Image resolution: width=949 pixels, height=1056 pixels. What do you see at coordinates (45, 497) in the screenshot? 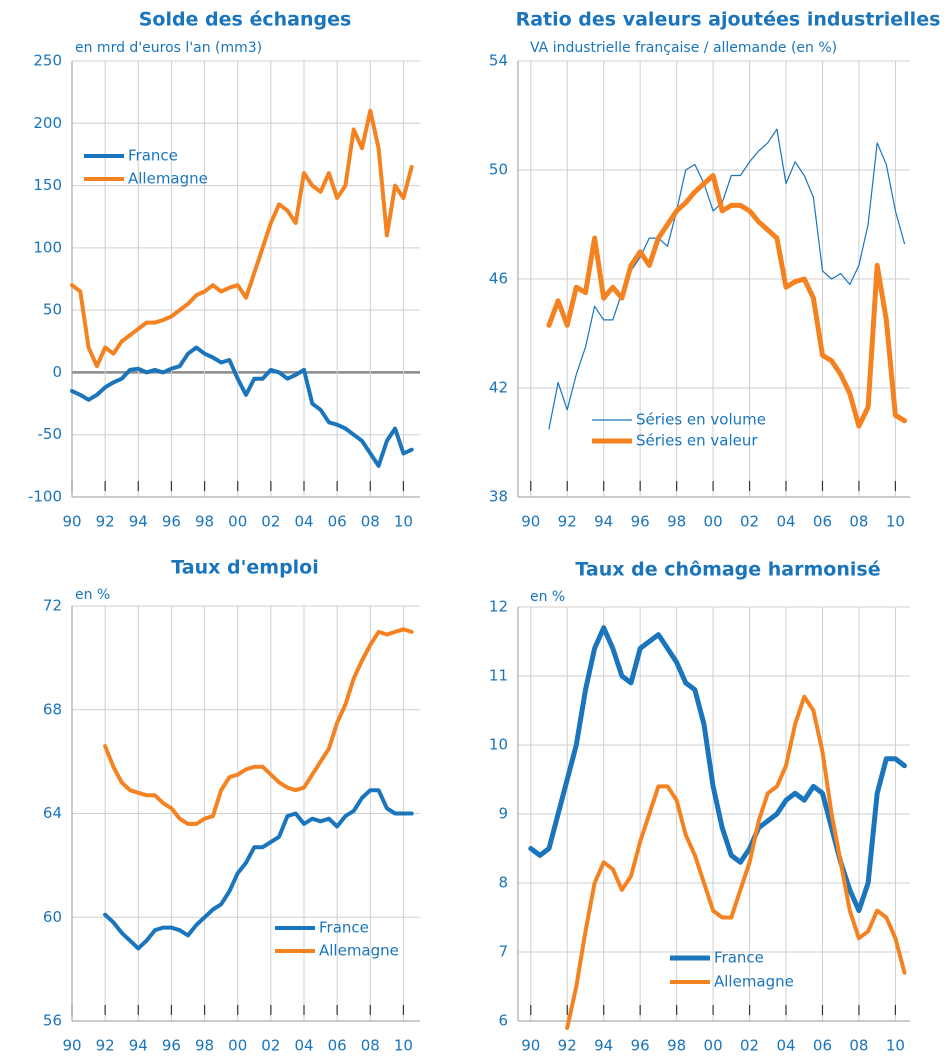
I see `y-tick-label: -100` at bounding box center [45, 497].